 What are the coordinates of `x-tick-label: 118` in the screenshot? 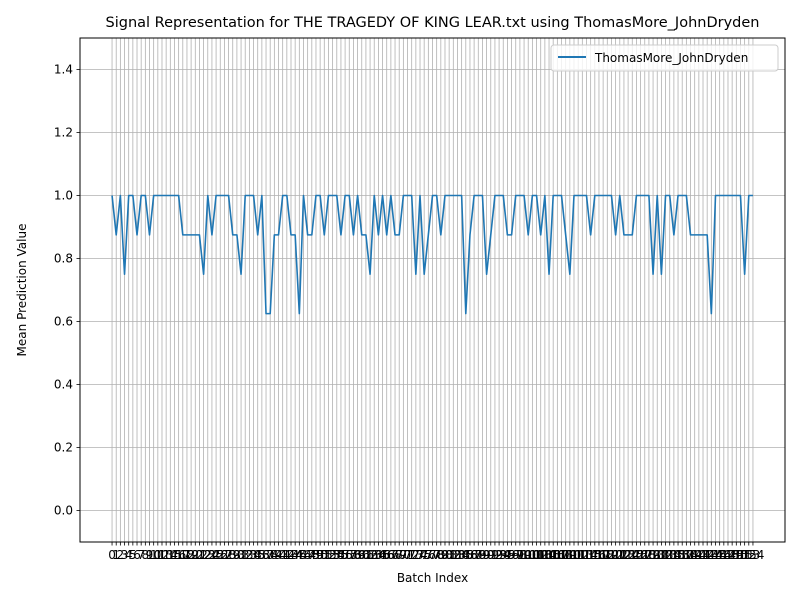 It's located at (603, 555).